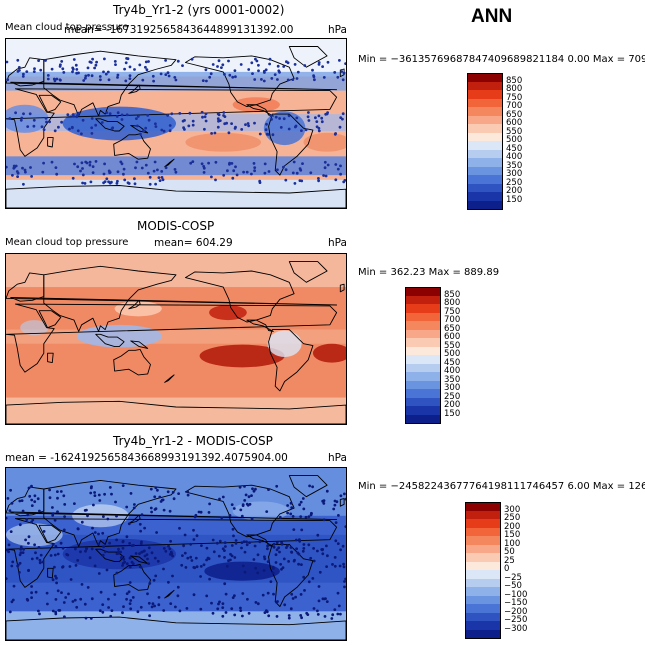 The width and height of the screenshot is (645, 646). What do you see at coordinates (337, 30) in the screenshot?
I see `panel1-units: hPa` at bounding box center [337, 30].